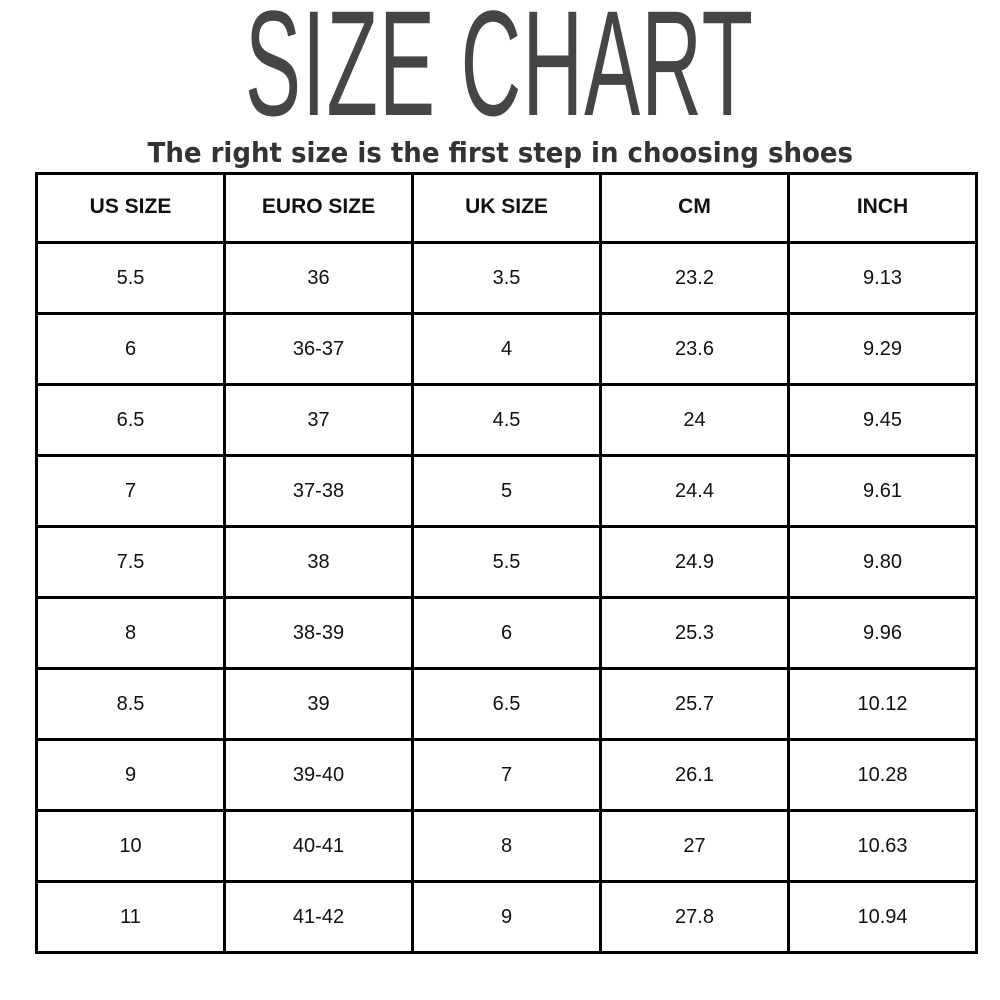  I want to click on table-cell: 39, so click(318, 704).